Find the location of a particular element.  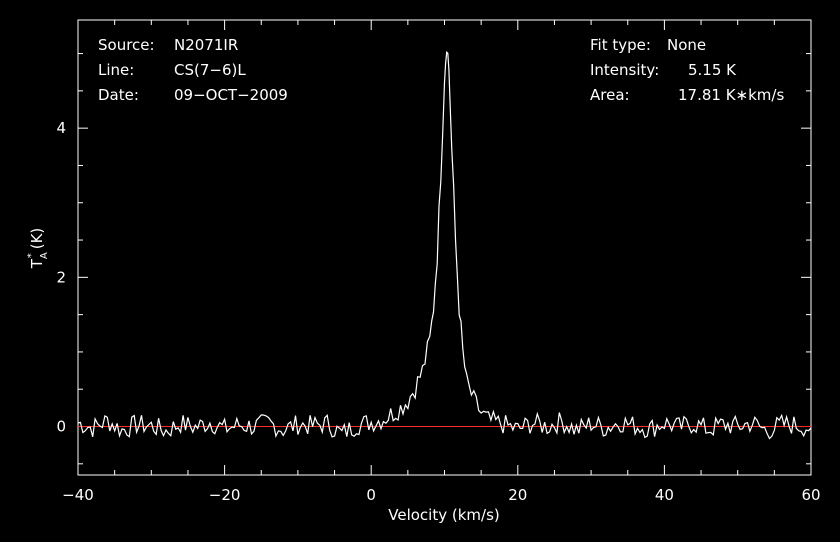

date-value: 09−OCT−2009 is located at coordinates (231, 95).